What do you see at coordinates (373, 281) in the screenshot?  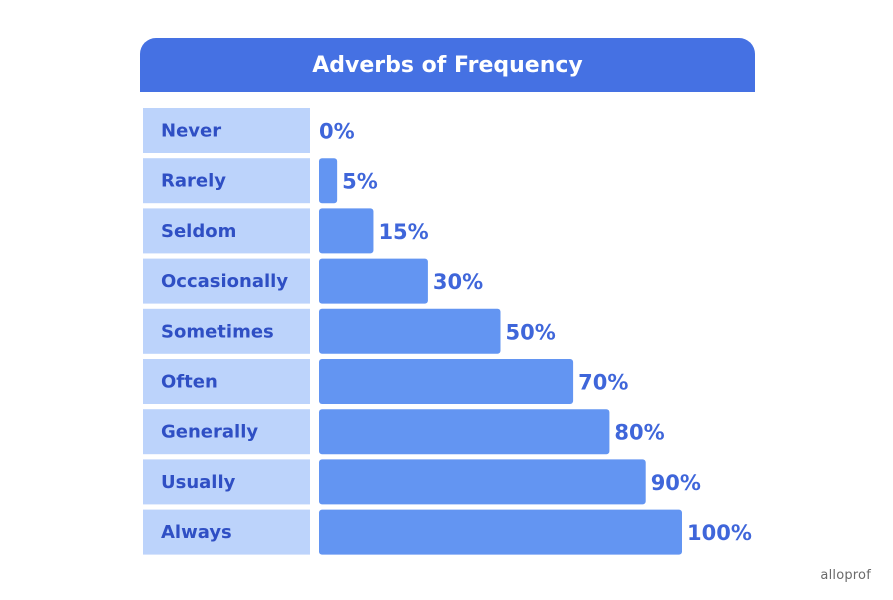 I see `bar-occasionally` at bounding box center [373, 281].